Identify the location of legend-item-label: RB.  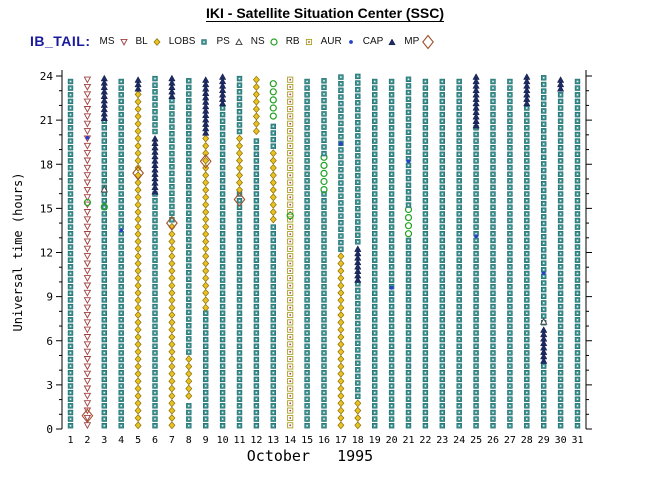
(292, 41).